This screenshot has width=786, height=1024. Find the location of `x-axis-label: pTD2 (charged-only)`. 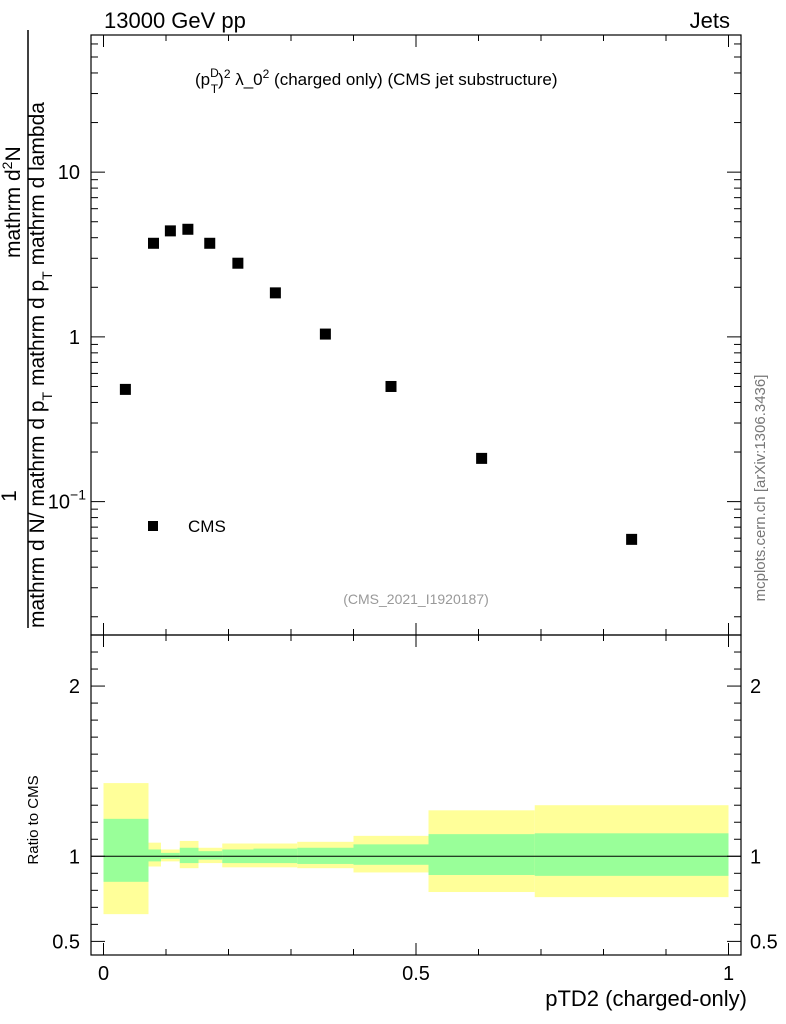

x-axis-label: pTD2 (charged-only) is located at coordinates (646, 998).